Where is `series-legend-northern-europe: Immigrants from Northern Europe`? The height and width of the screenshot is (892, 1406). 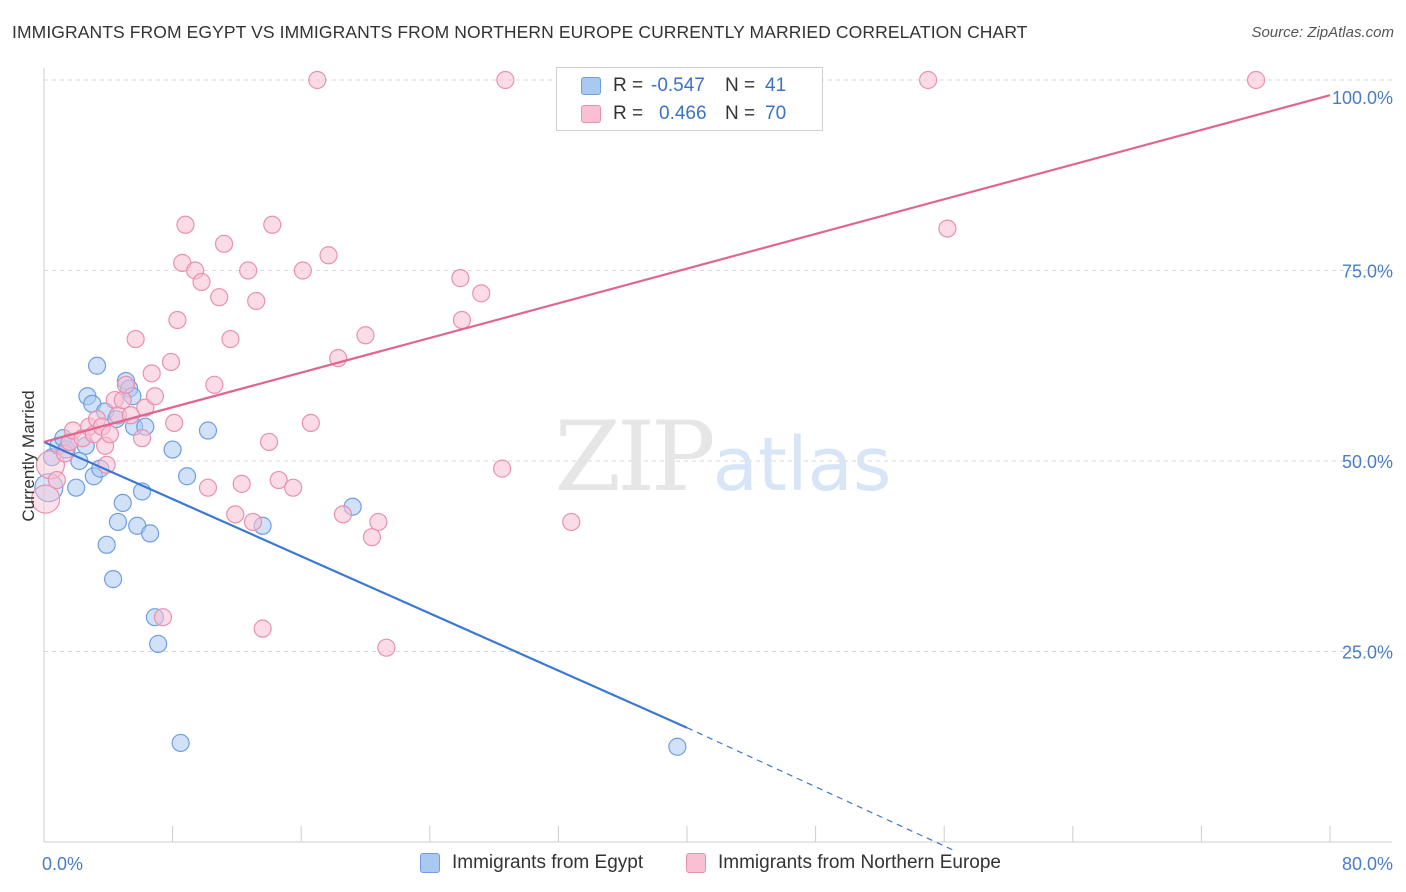 series-legend-northern-europe: Immigrants from Northern Europe is located at coordinates (843, 863).